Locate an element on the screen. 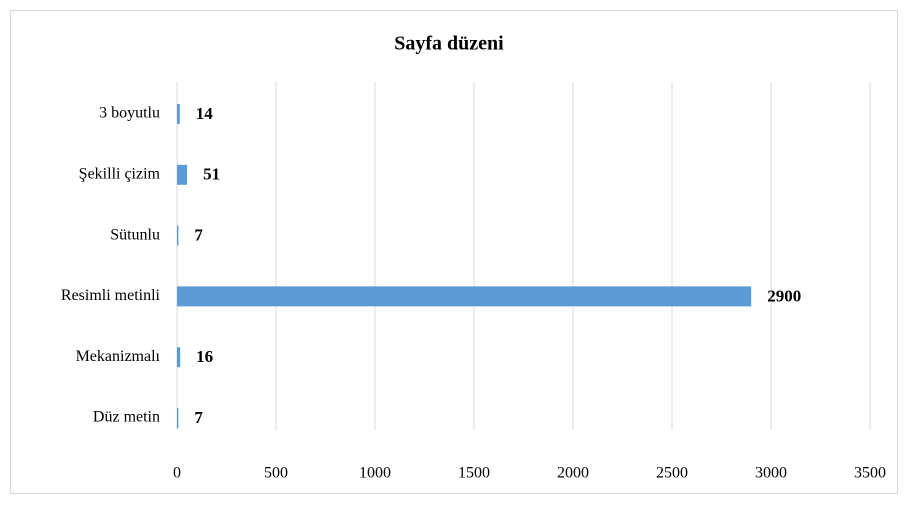  value-label: 2900 is located at coordinates (784, 295).